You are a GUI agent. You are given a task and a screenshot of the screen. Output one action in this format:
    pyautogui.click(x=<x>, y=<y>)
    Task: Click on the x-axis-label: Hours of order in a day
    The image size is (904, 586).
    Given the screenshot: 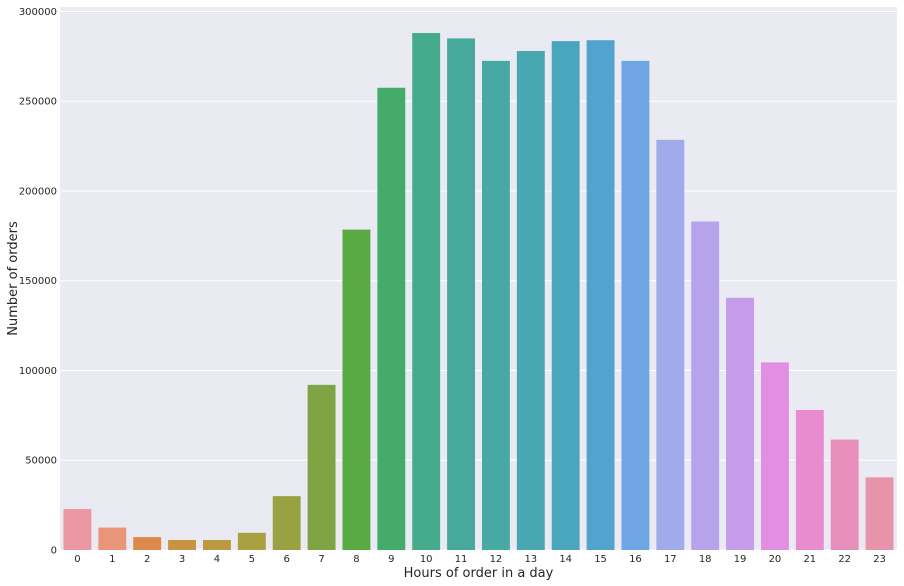 What is the action you would take?
    pyautogui.click(x=479, y=573)
    